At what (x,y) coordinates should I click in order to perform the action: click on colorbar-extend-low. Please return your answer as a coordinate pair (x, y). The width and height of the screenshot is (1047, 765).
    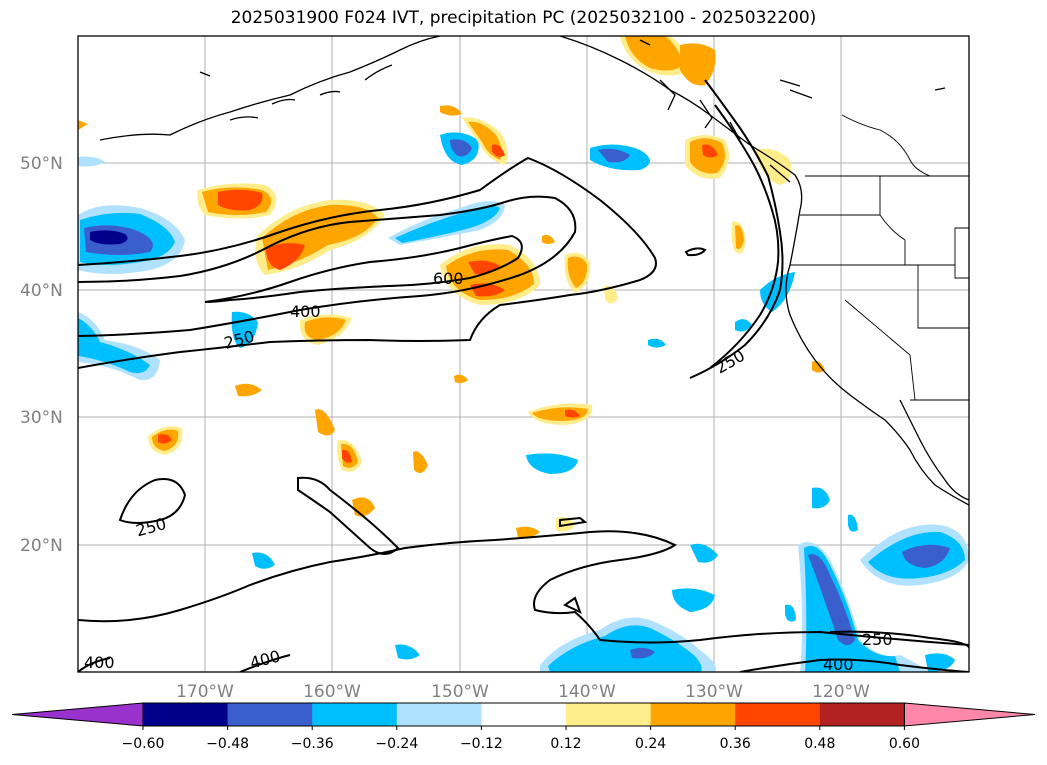
    Looking at the image, I should click on (77, 714).